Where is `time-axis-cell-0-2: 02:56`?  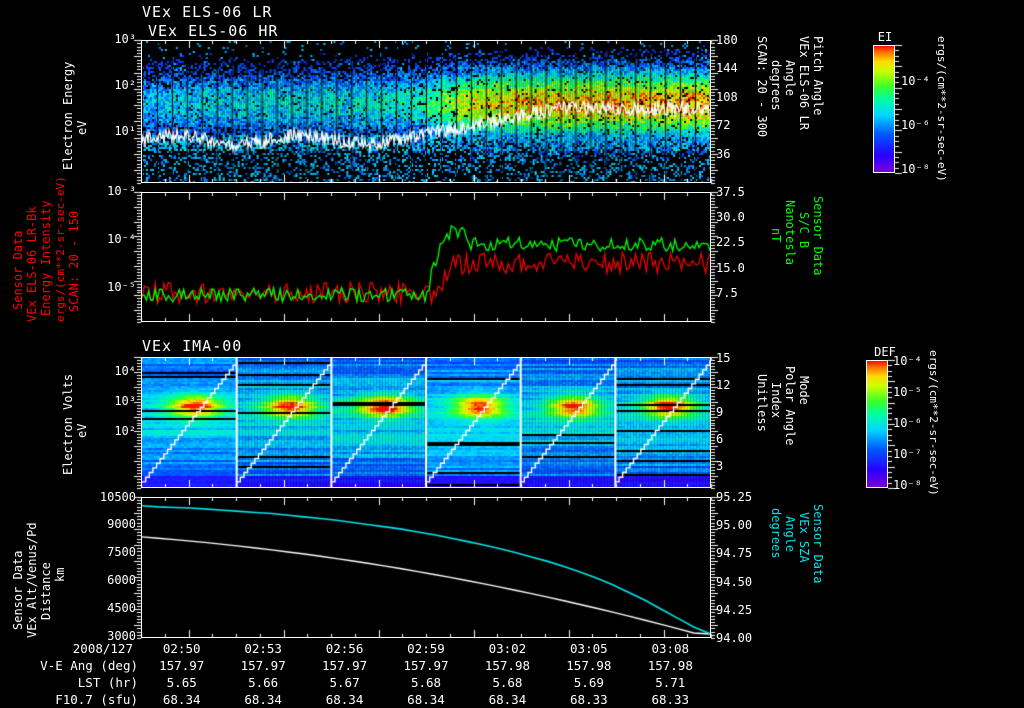 time-axis-cell-0-2: 02:56 is located at coordinates (344, 648).